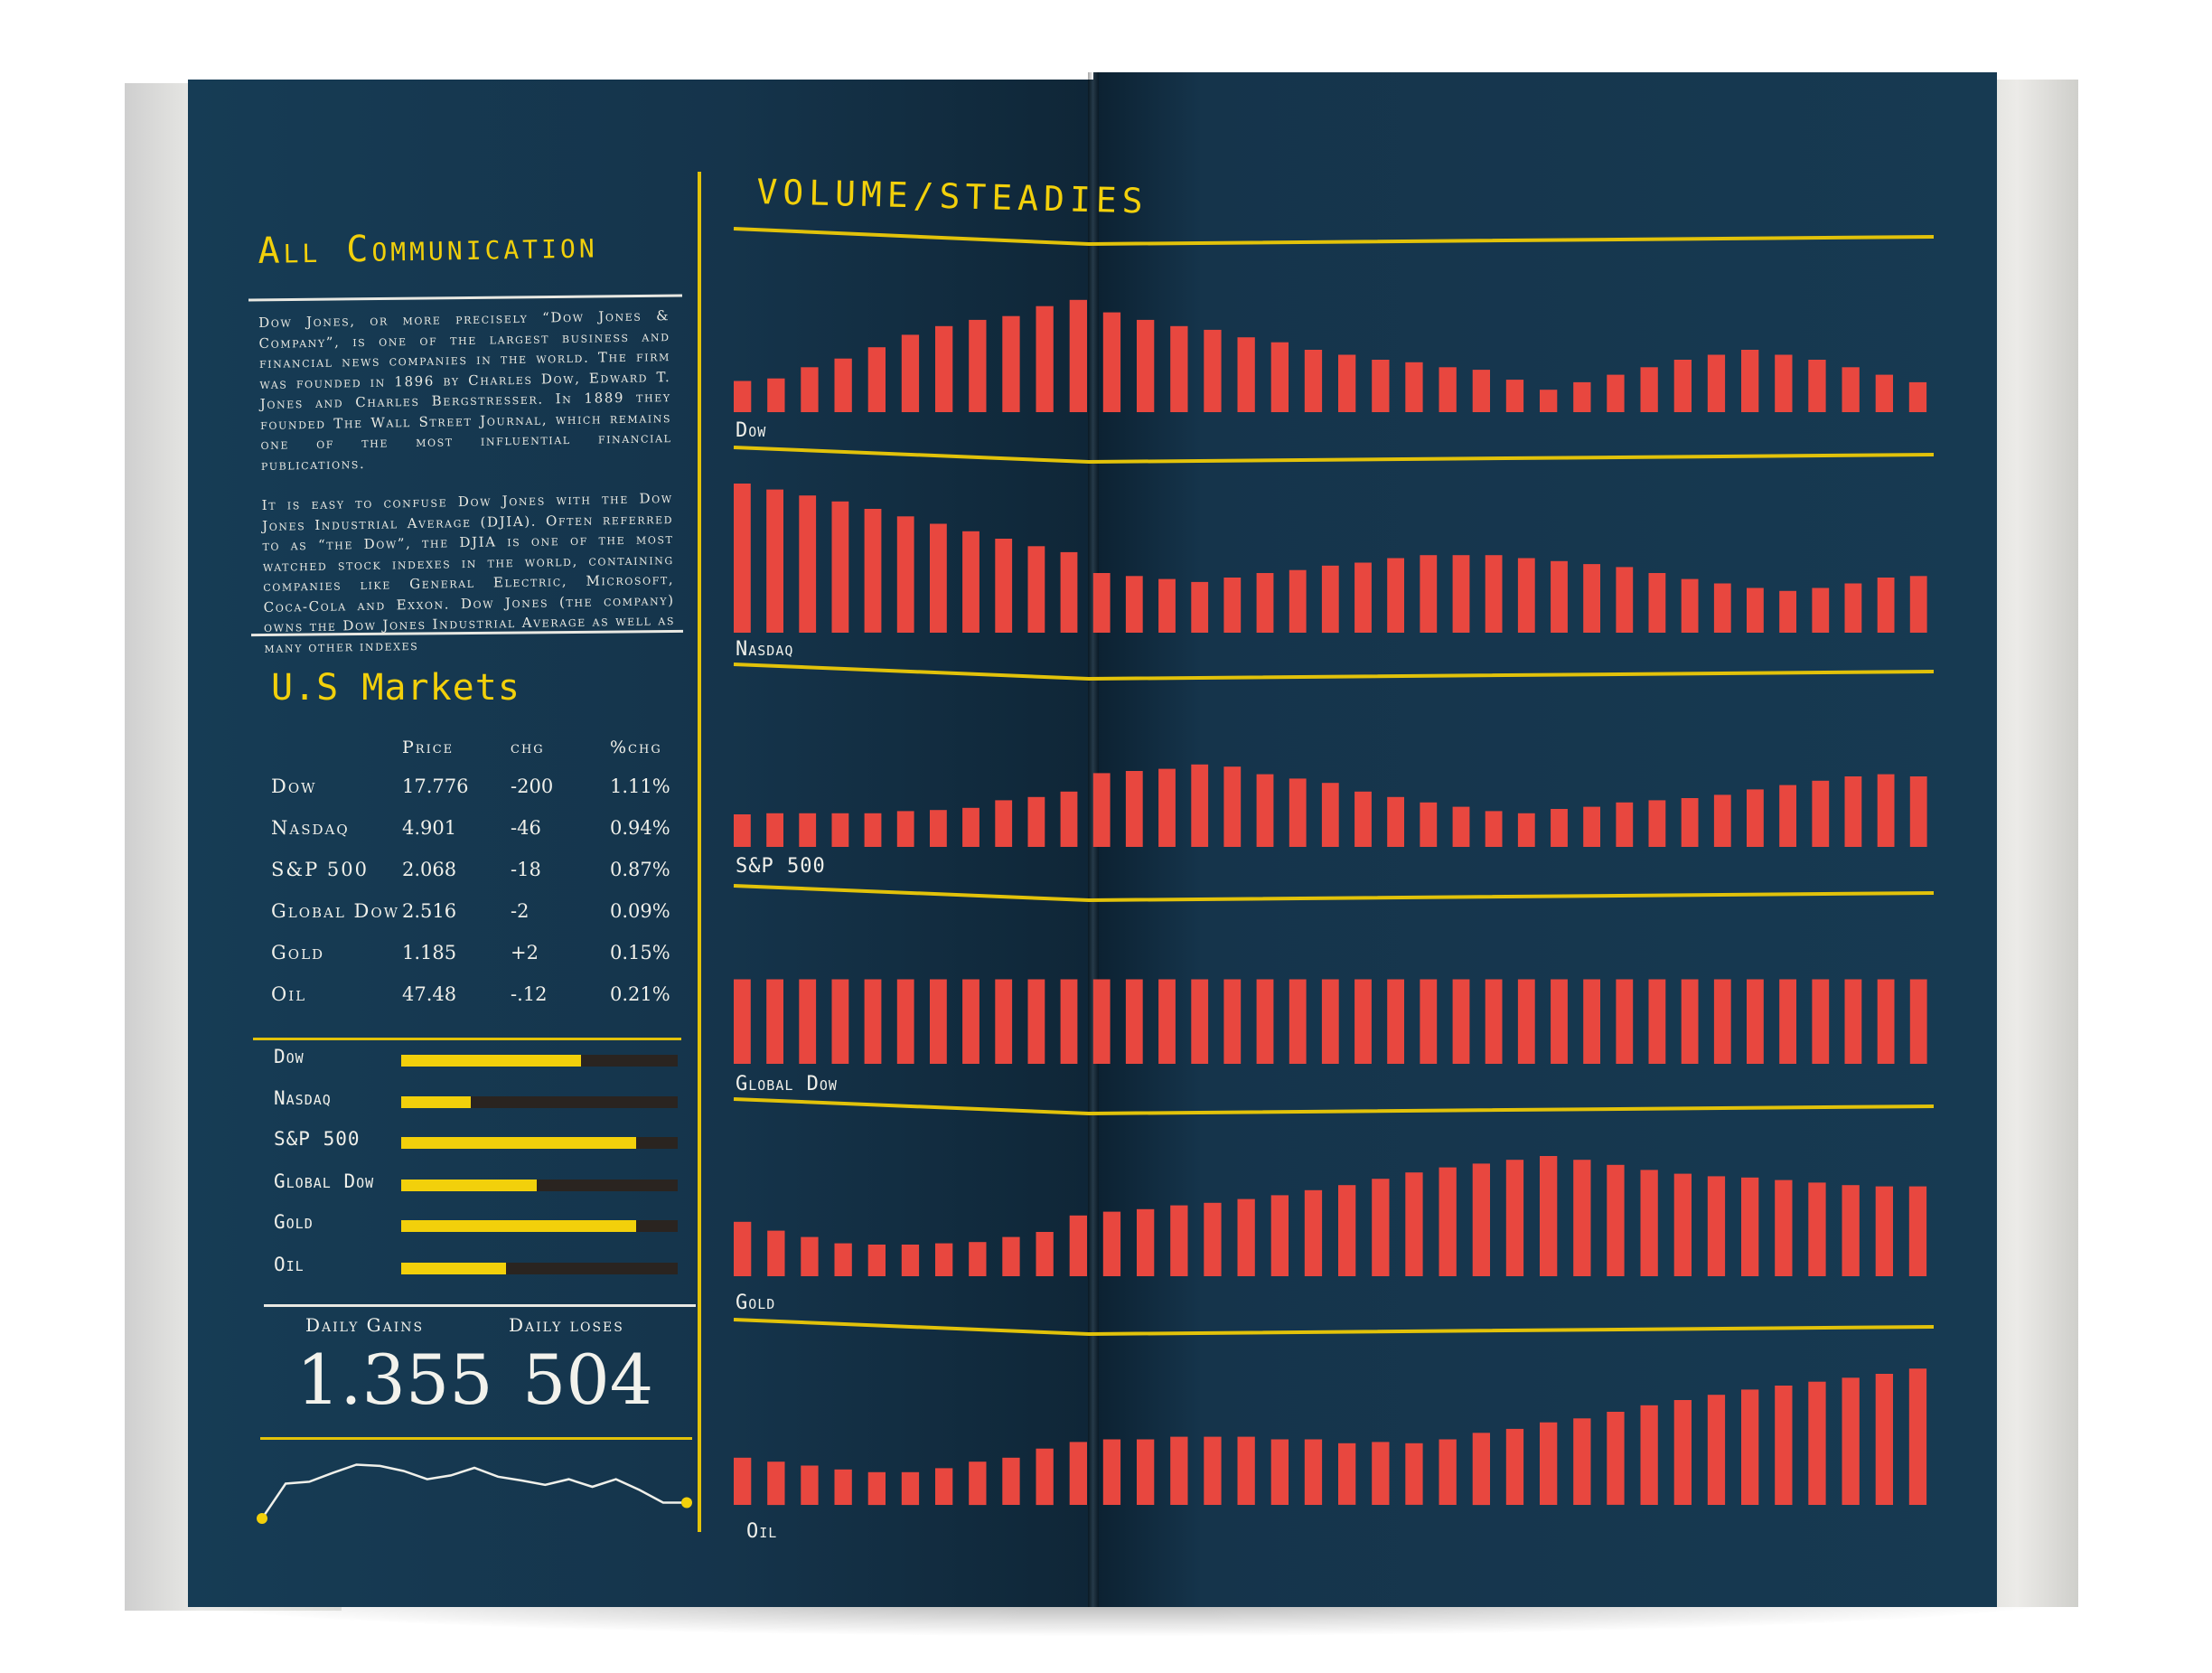  What do you see at coordinates (640, 869) in the screenshot?
I see `row-pct: 0.87%` at bounding box center [640, 869].